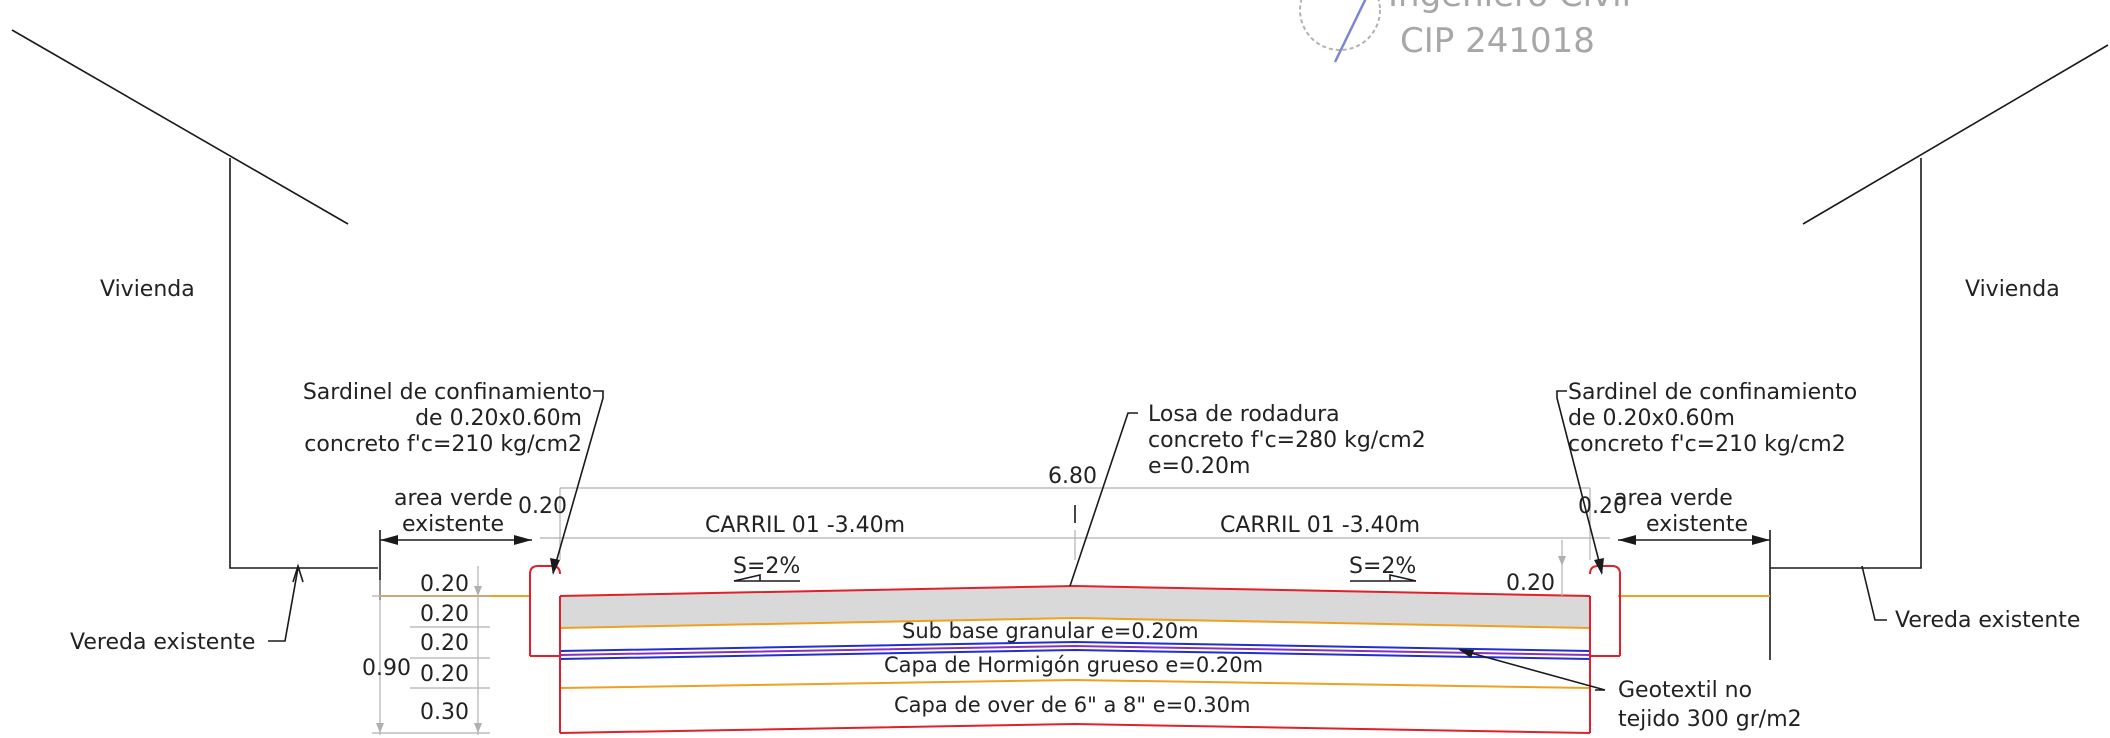  What do you see at coordinates (1874, 593) in the screenshot?
I see `vereda-right-leader` at bounding box center [1874, 593].